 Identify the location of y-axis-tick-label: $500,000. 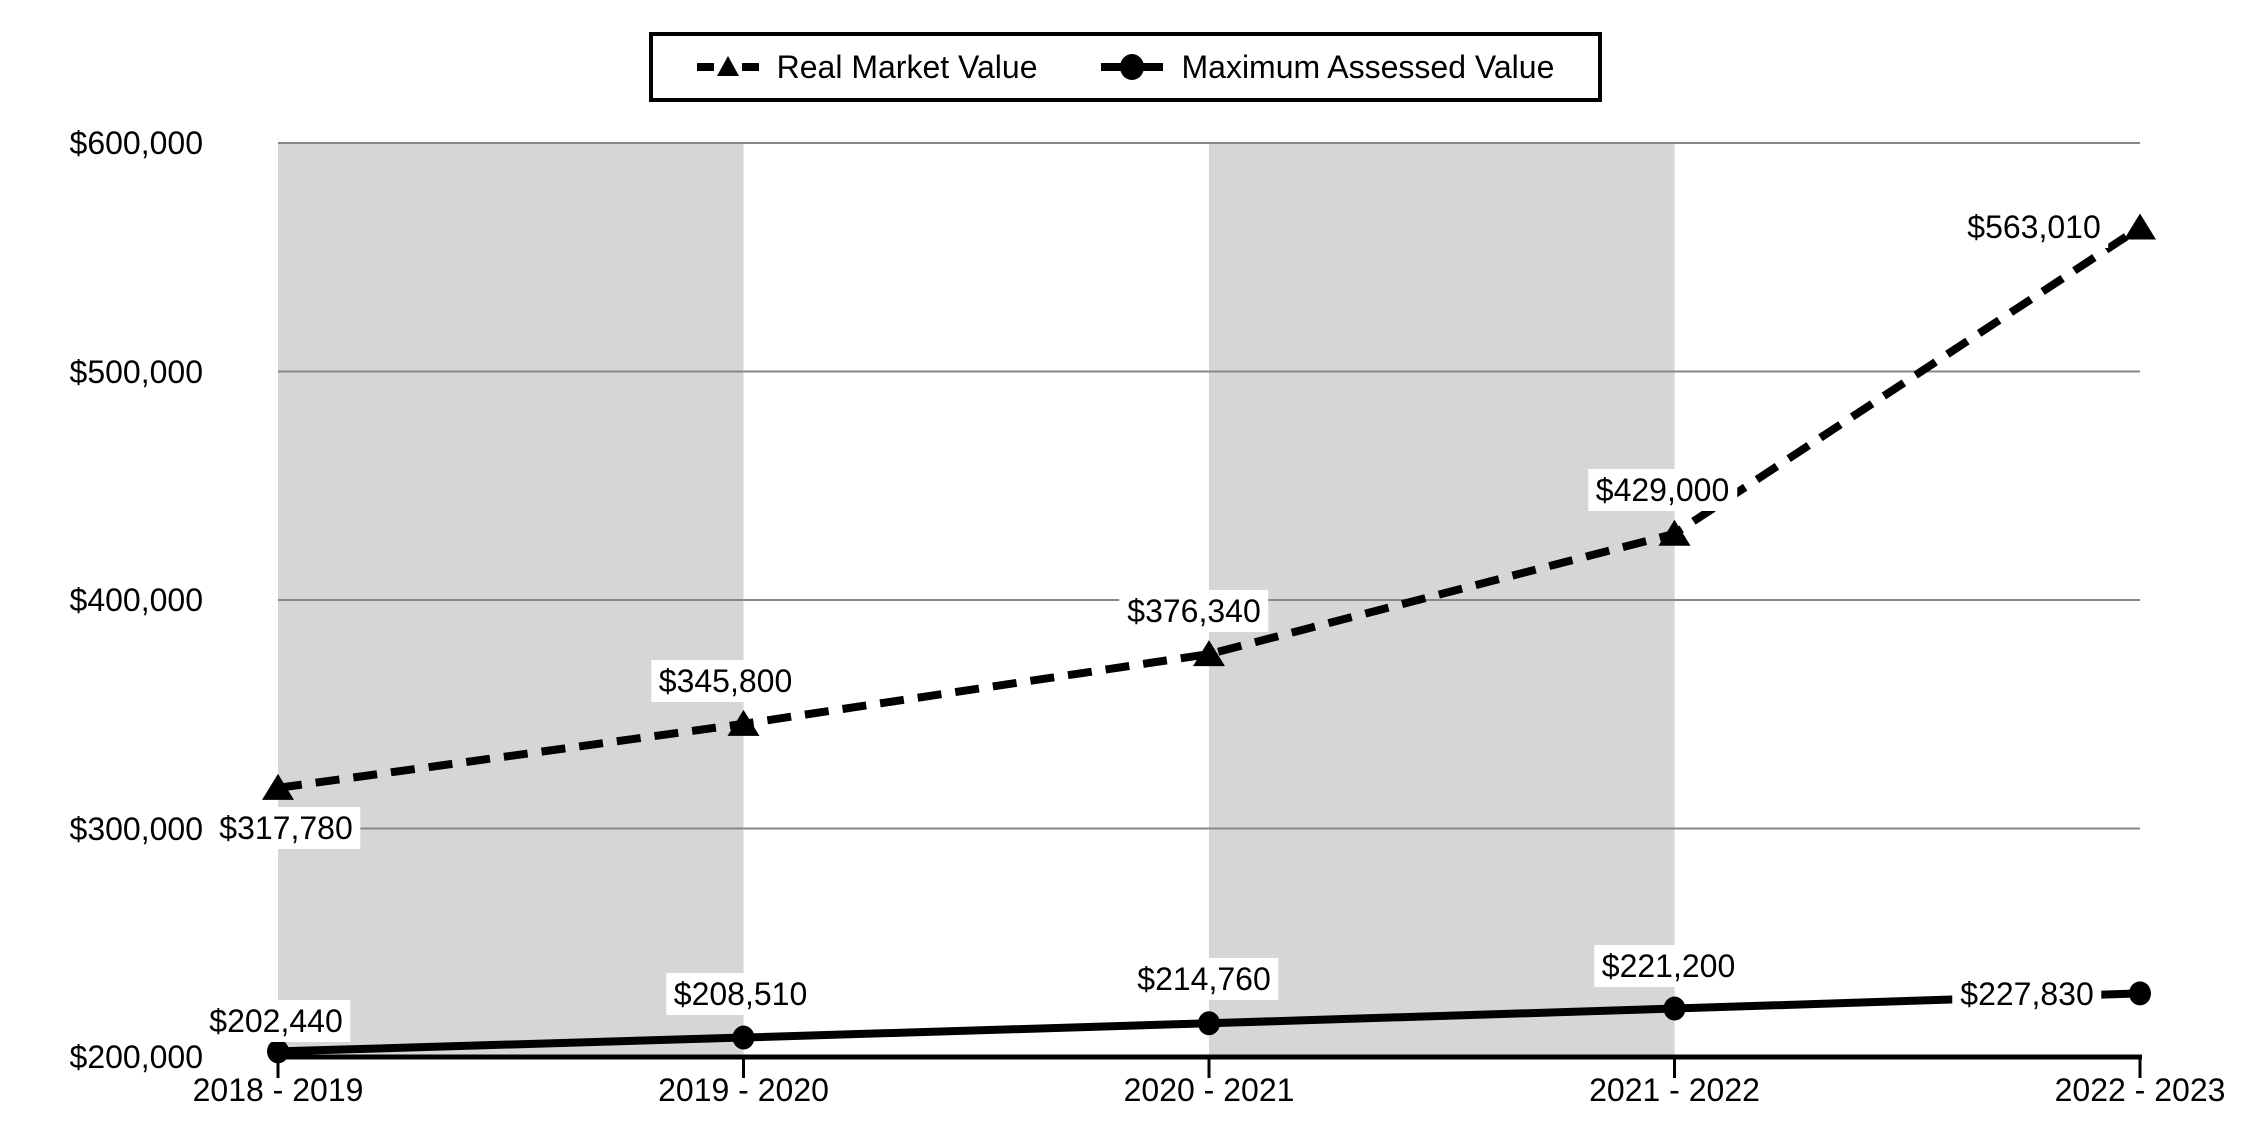
(136, 371).